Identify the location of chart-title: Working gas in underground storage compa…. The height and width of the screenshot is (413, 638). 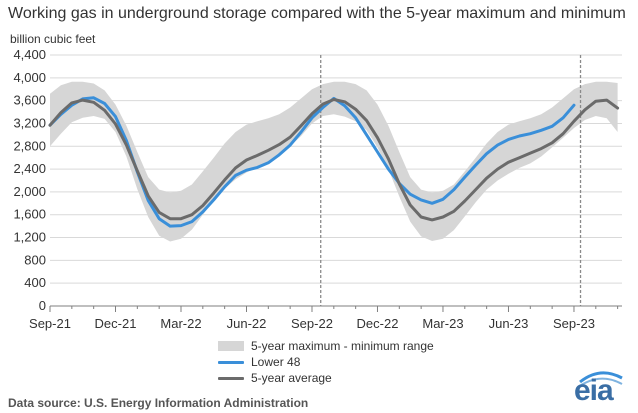
(317, 13).